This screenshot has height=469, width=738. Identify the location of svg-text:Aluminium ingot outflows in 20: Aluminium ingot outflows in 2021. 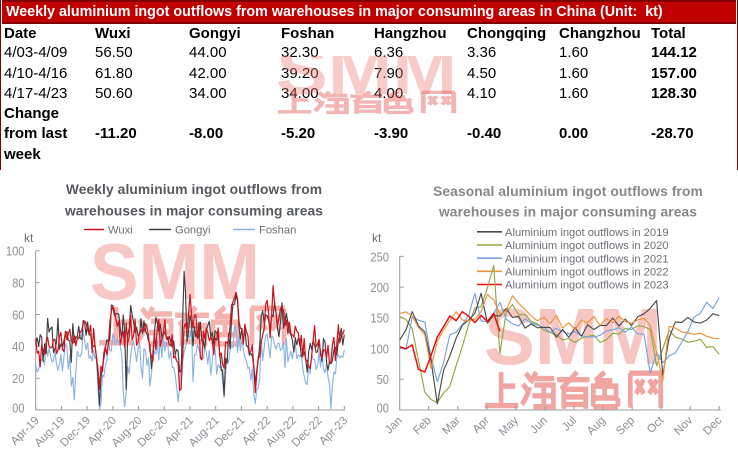
(587, 259).